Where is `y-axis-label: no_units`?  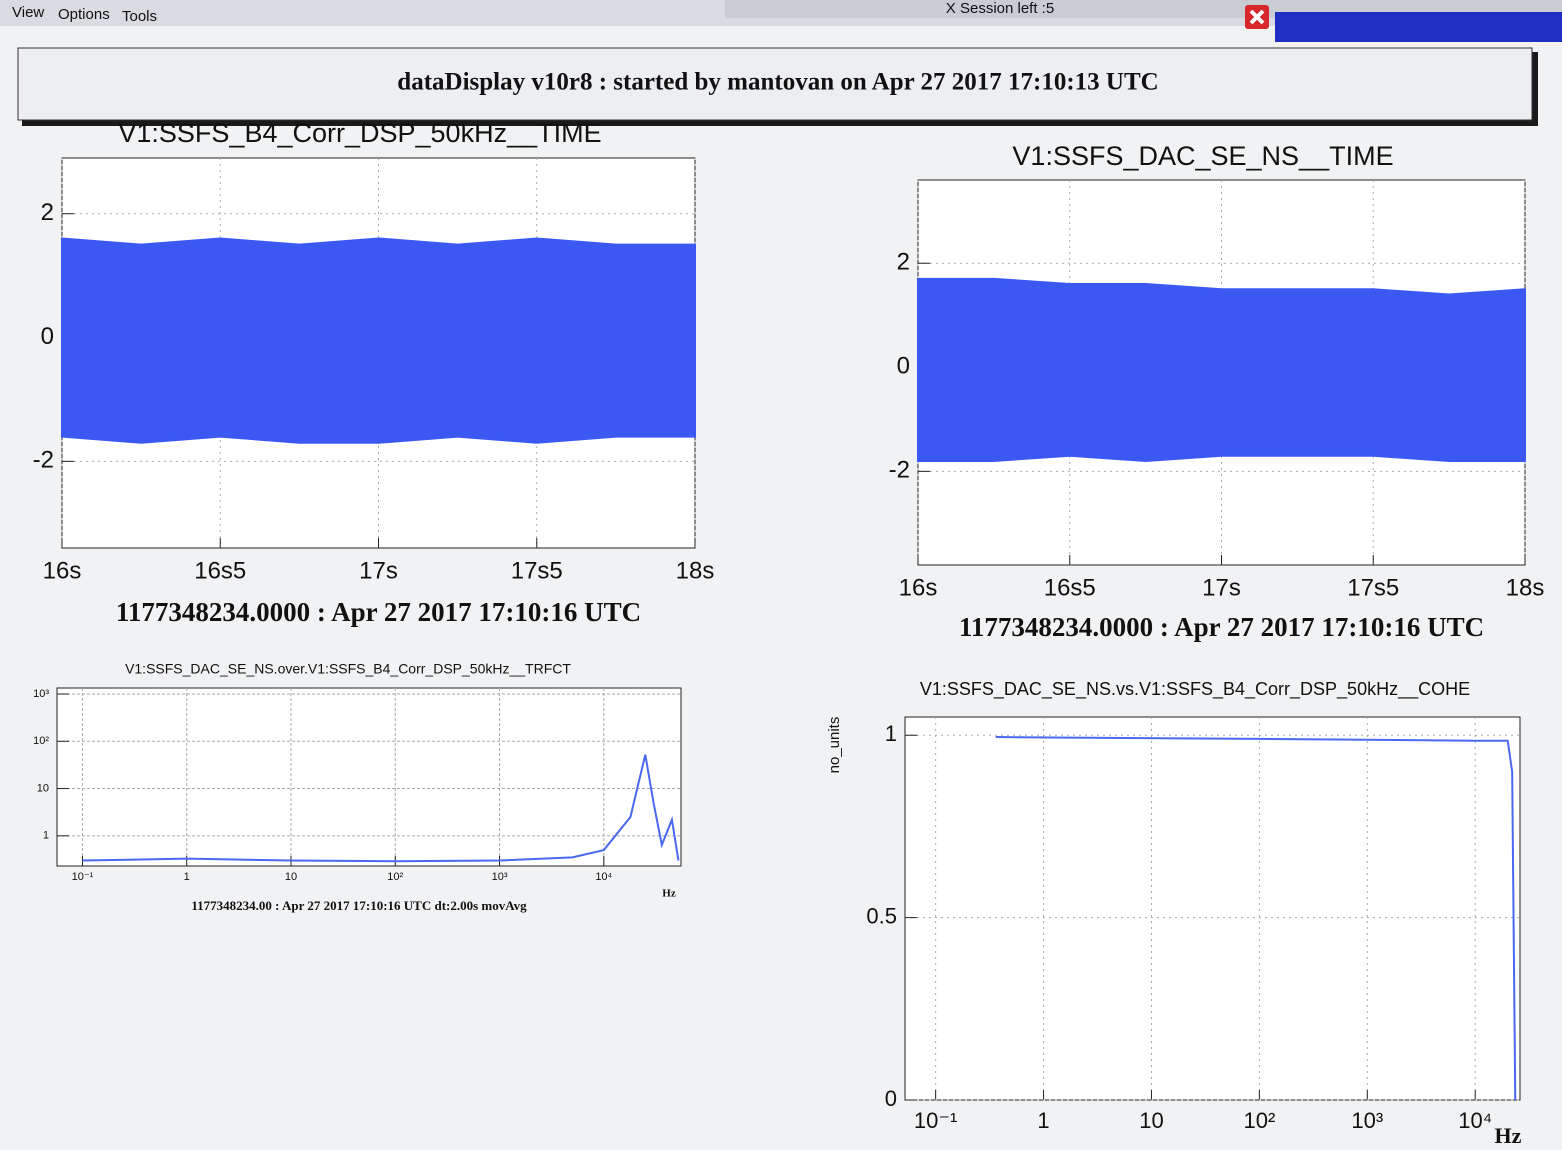 y-axis-label: no_units is located at coordinates (834, 745).